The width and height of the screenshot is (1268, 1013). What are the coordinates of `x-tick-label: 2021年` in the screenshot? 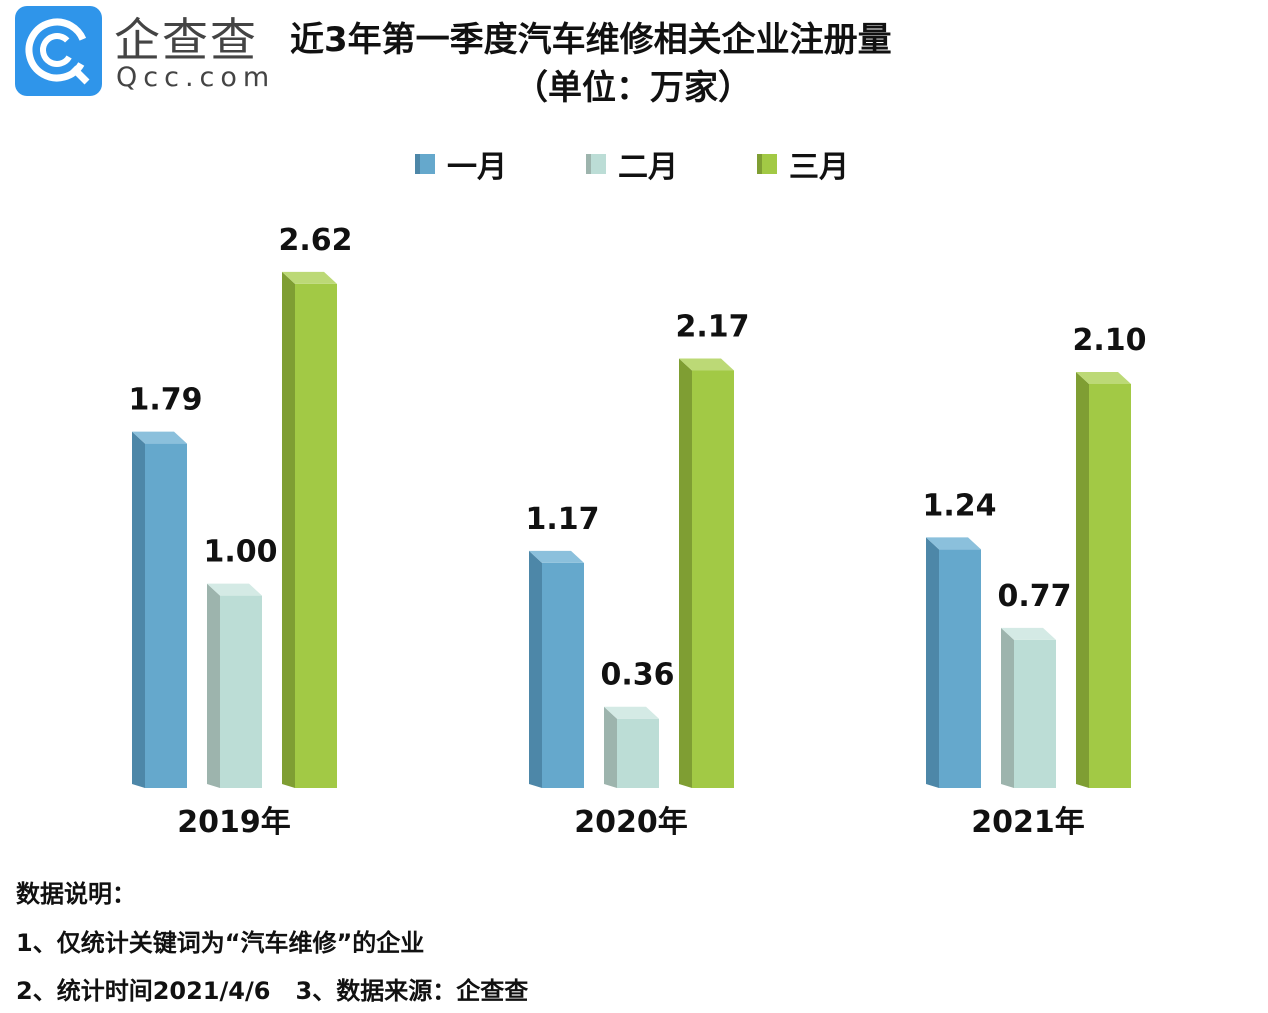 It's located at (1028, 822).